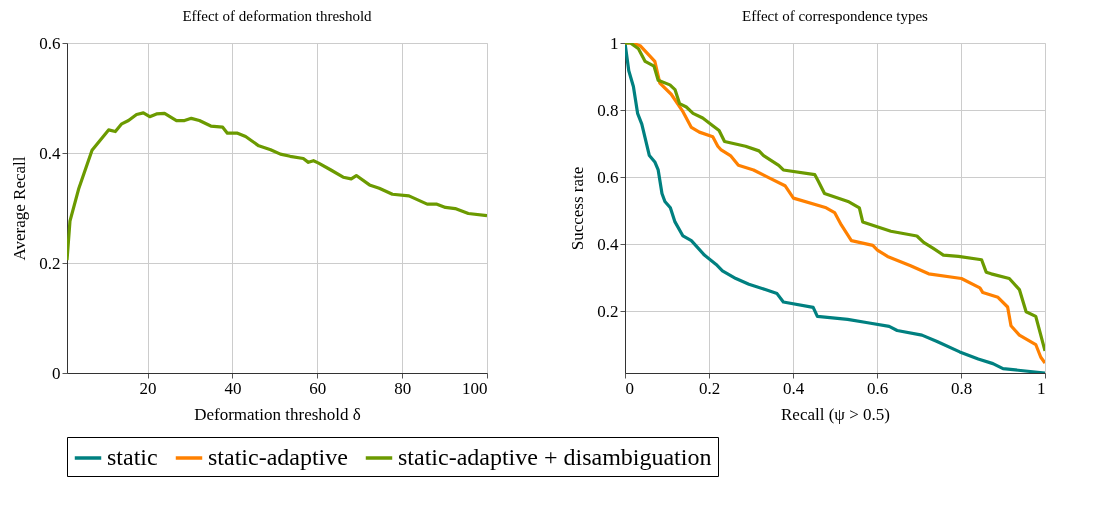 This screenshot has height=527, width=1102. I want to click on y-tick-label: 1, so click(614, 43).